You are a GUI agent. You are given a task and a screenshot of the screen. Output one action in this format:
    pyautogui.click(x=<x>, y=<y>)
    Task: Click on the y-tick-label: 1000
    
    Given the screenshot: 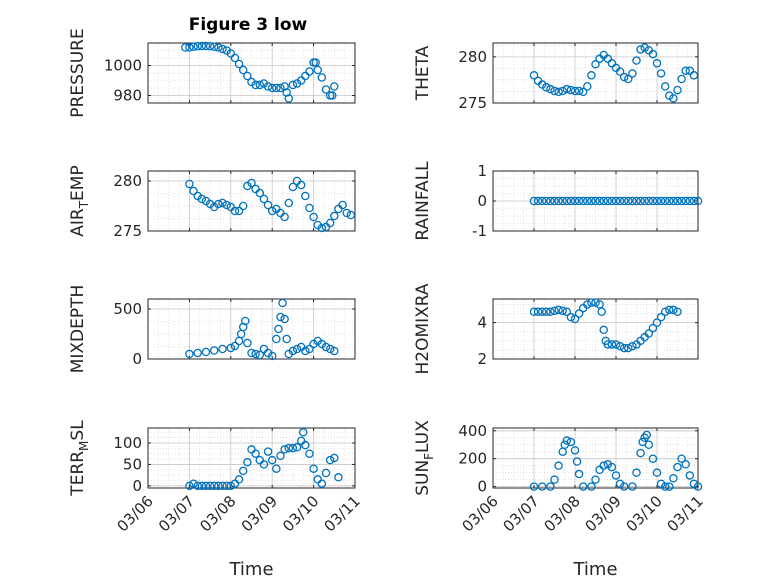 What is the action you would take?
    pyautogui.click(x=123, y=66)
    